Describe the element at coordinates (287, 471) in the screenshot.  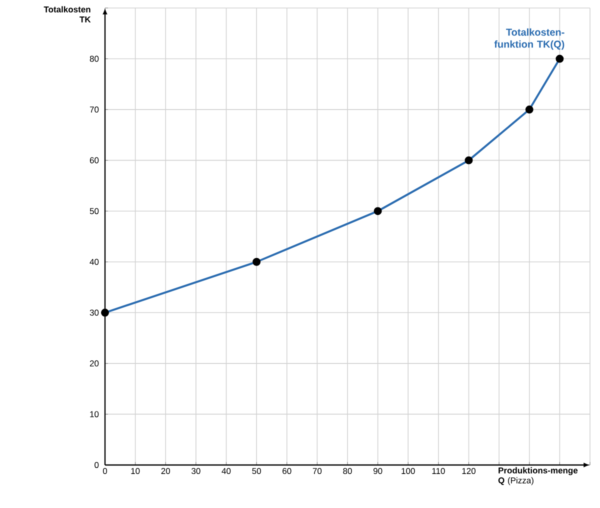
I see `x-tick-label: 60` at that location.